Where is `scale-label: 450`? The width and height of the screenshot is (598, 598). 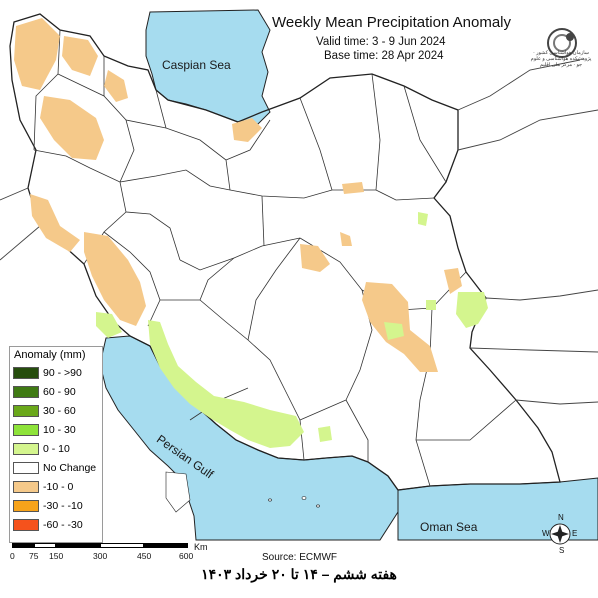 scale-label: 450 is located at coordinates (144, 556).